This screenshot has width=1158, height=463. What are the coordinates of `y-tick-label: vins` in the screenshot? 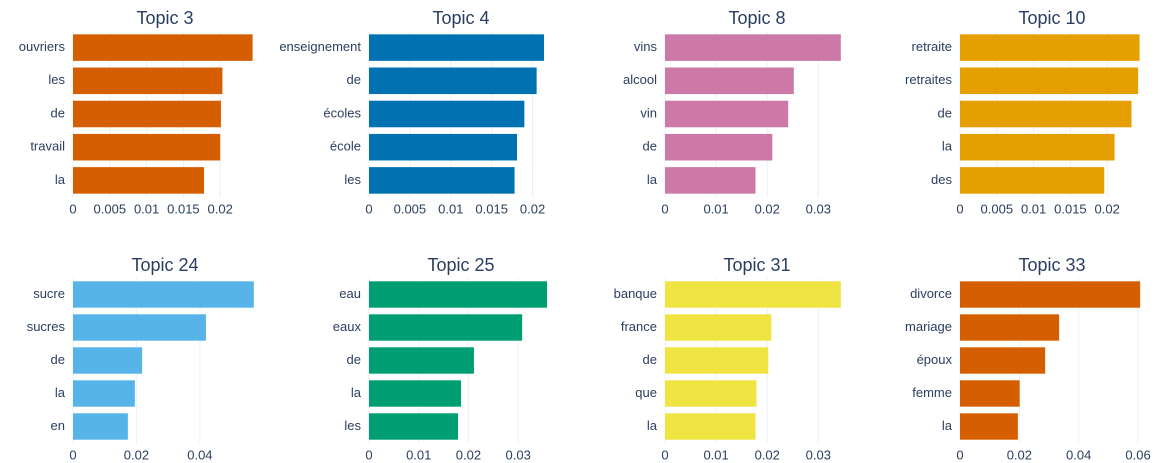 It's located at (646, 46).